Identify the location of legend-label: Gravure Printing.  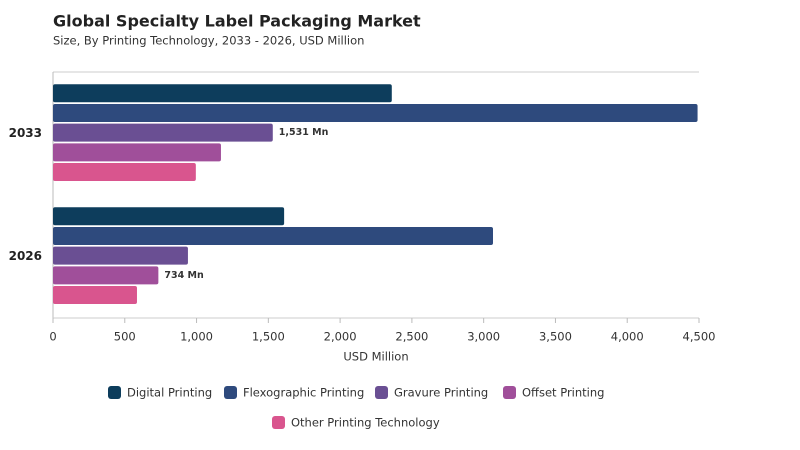
(441, 393).